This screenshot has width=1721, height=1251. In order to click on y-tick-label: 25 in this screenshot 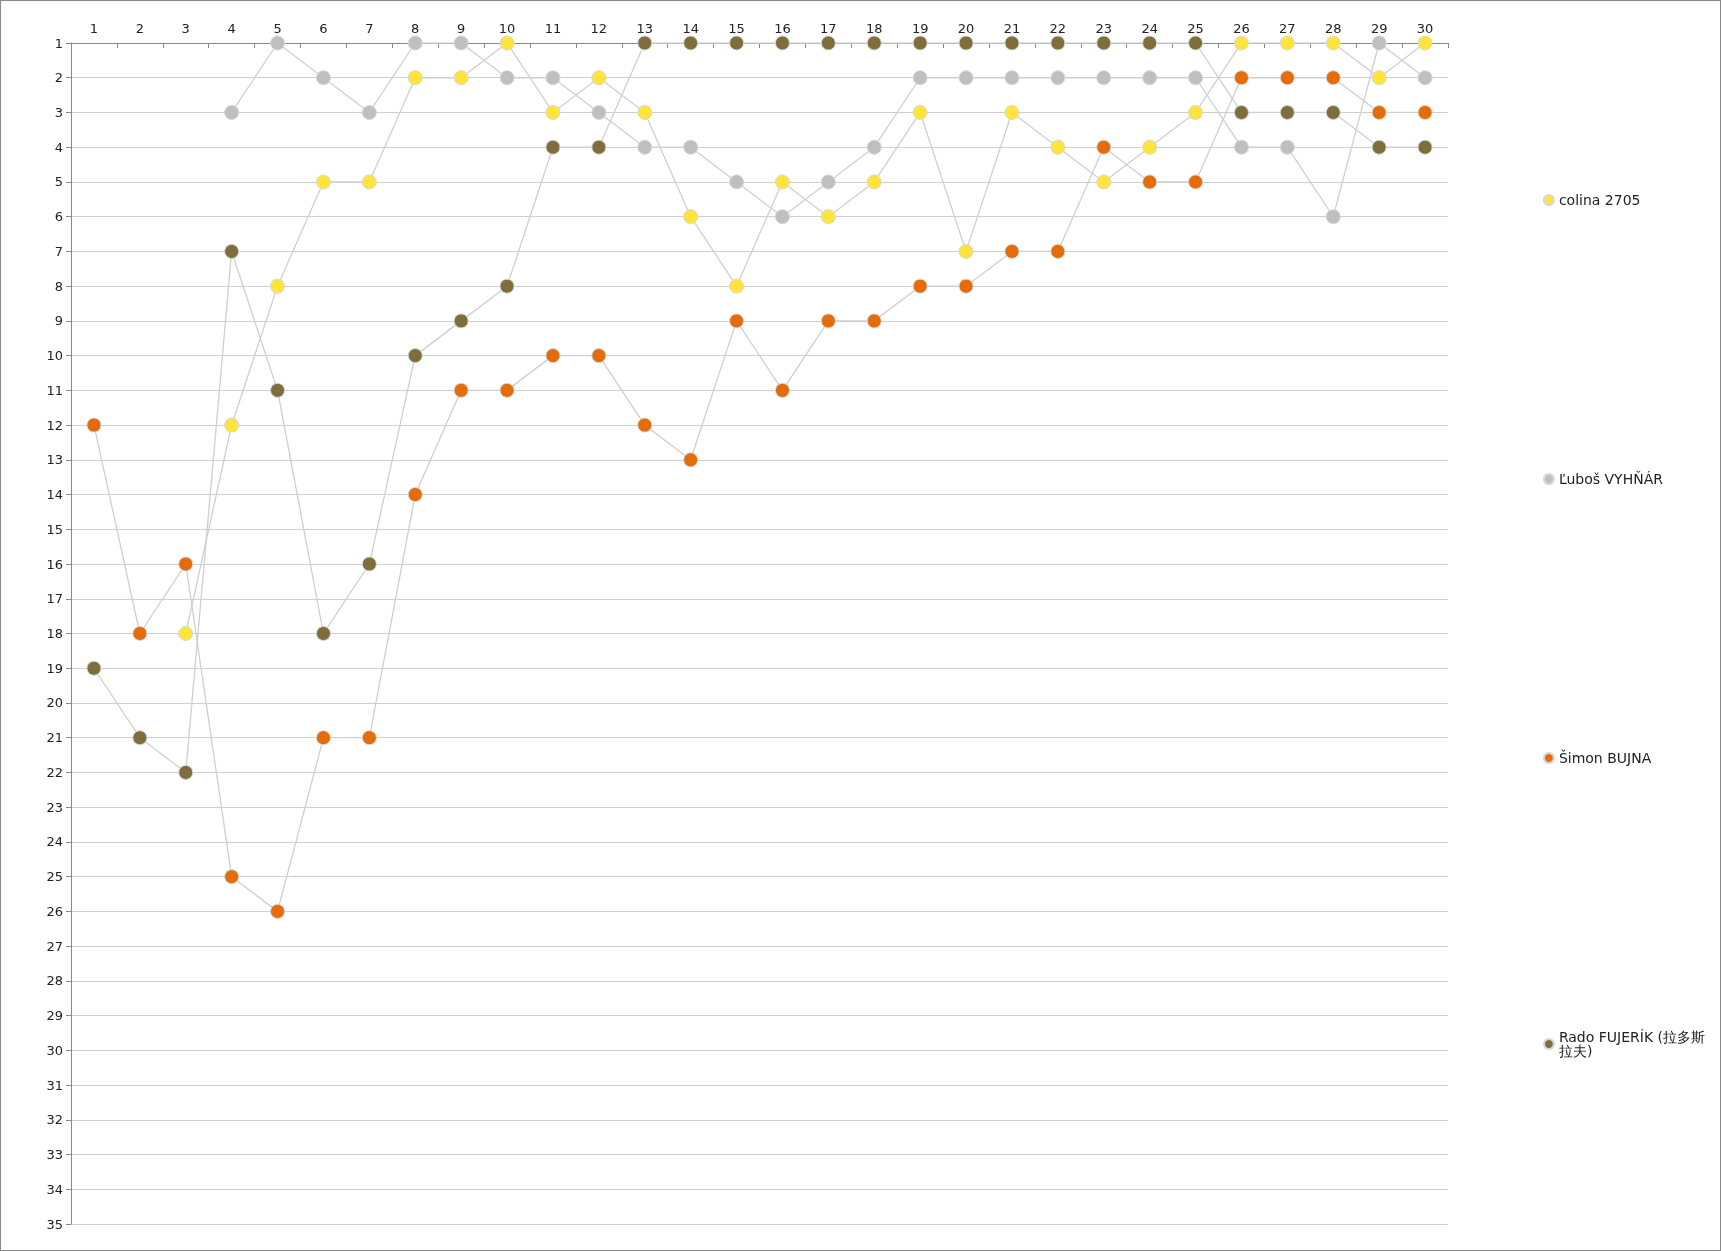, I will do `click(54, 877)`.